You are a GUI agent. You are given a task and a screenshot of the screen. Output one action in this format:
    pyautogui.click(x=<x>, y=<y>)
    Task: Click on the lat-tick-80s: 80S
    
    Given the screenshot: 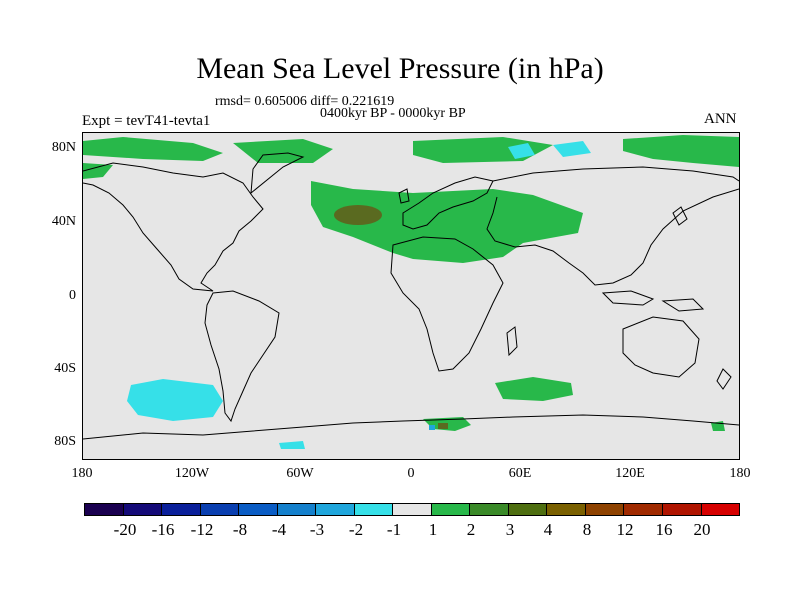 What is the action you would take?
    pyautogui.click(x=65, y=441)
    